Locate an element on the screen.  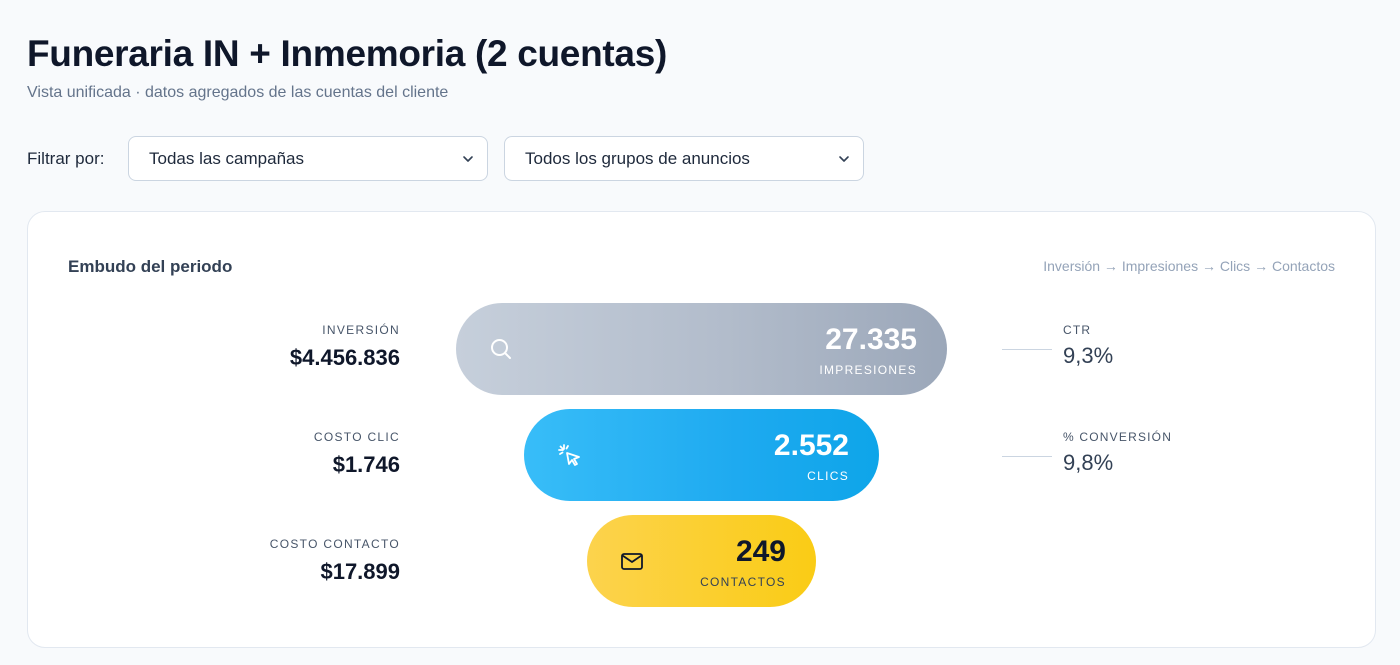
metric-label: COSTO CLIC is located at coordinates (356, 437).